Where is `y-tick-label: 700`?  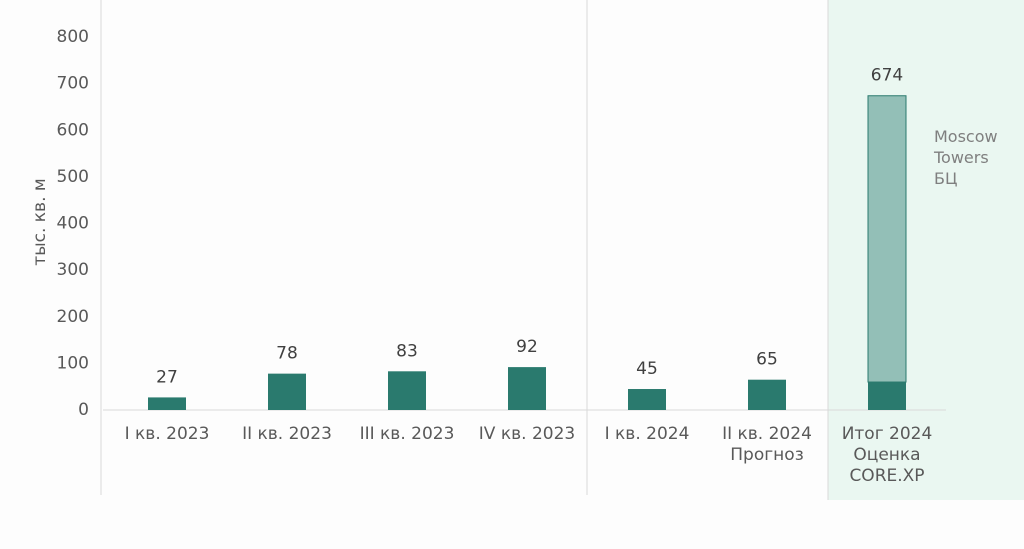
y-tick-label: 700 is located at coordinates (73, 84).